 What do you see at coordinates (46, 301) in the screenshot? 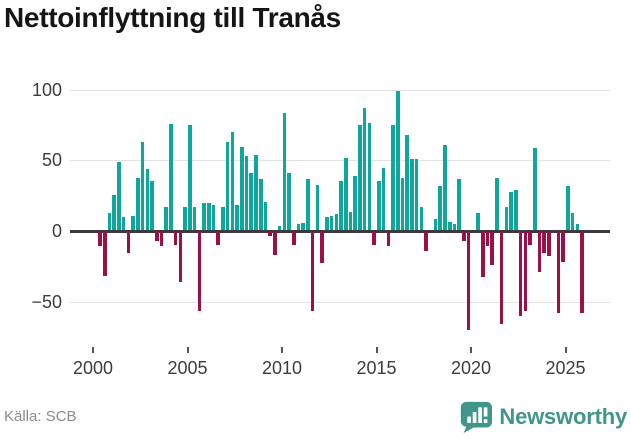
I see `y-tick-label: −50` at bounding box center [46, 301].